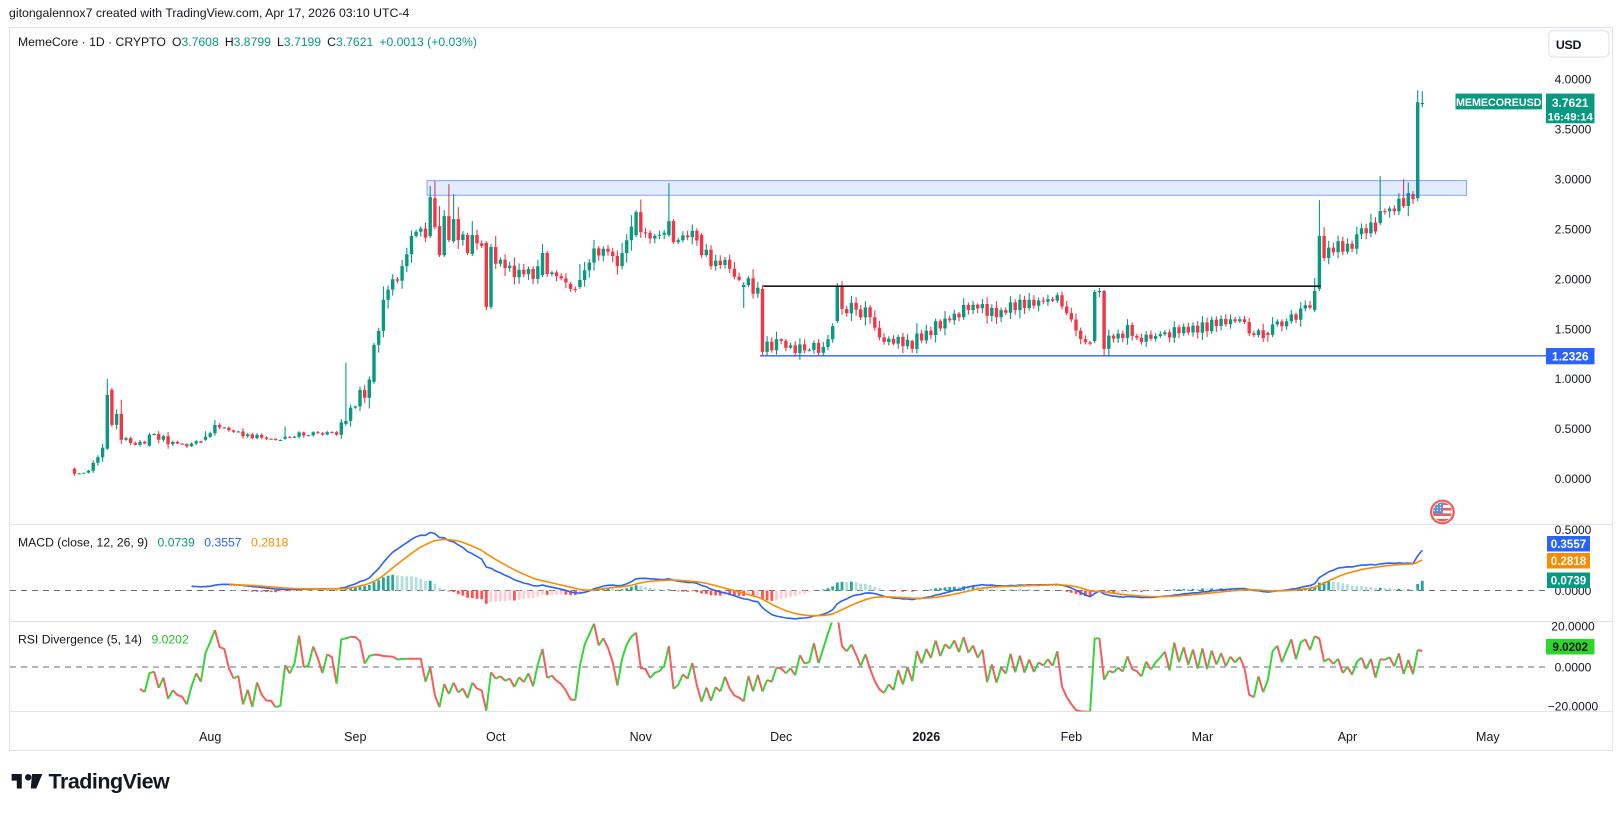  I want to click on svg-text: Sep, so click(355, 737).